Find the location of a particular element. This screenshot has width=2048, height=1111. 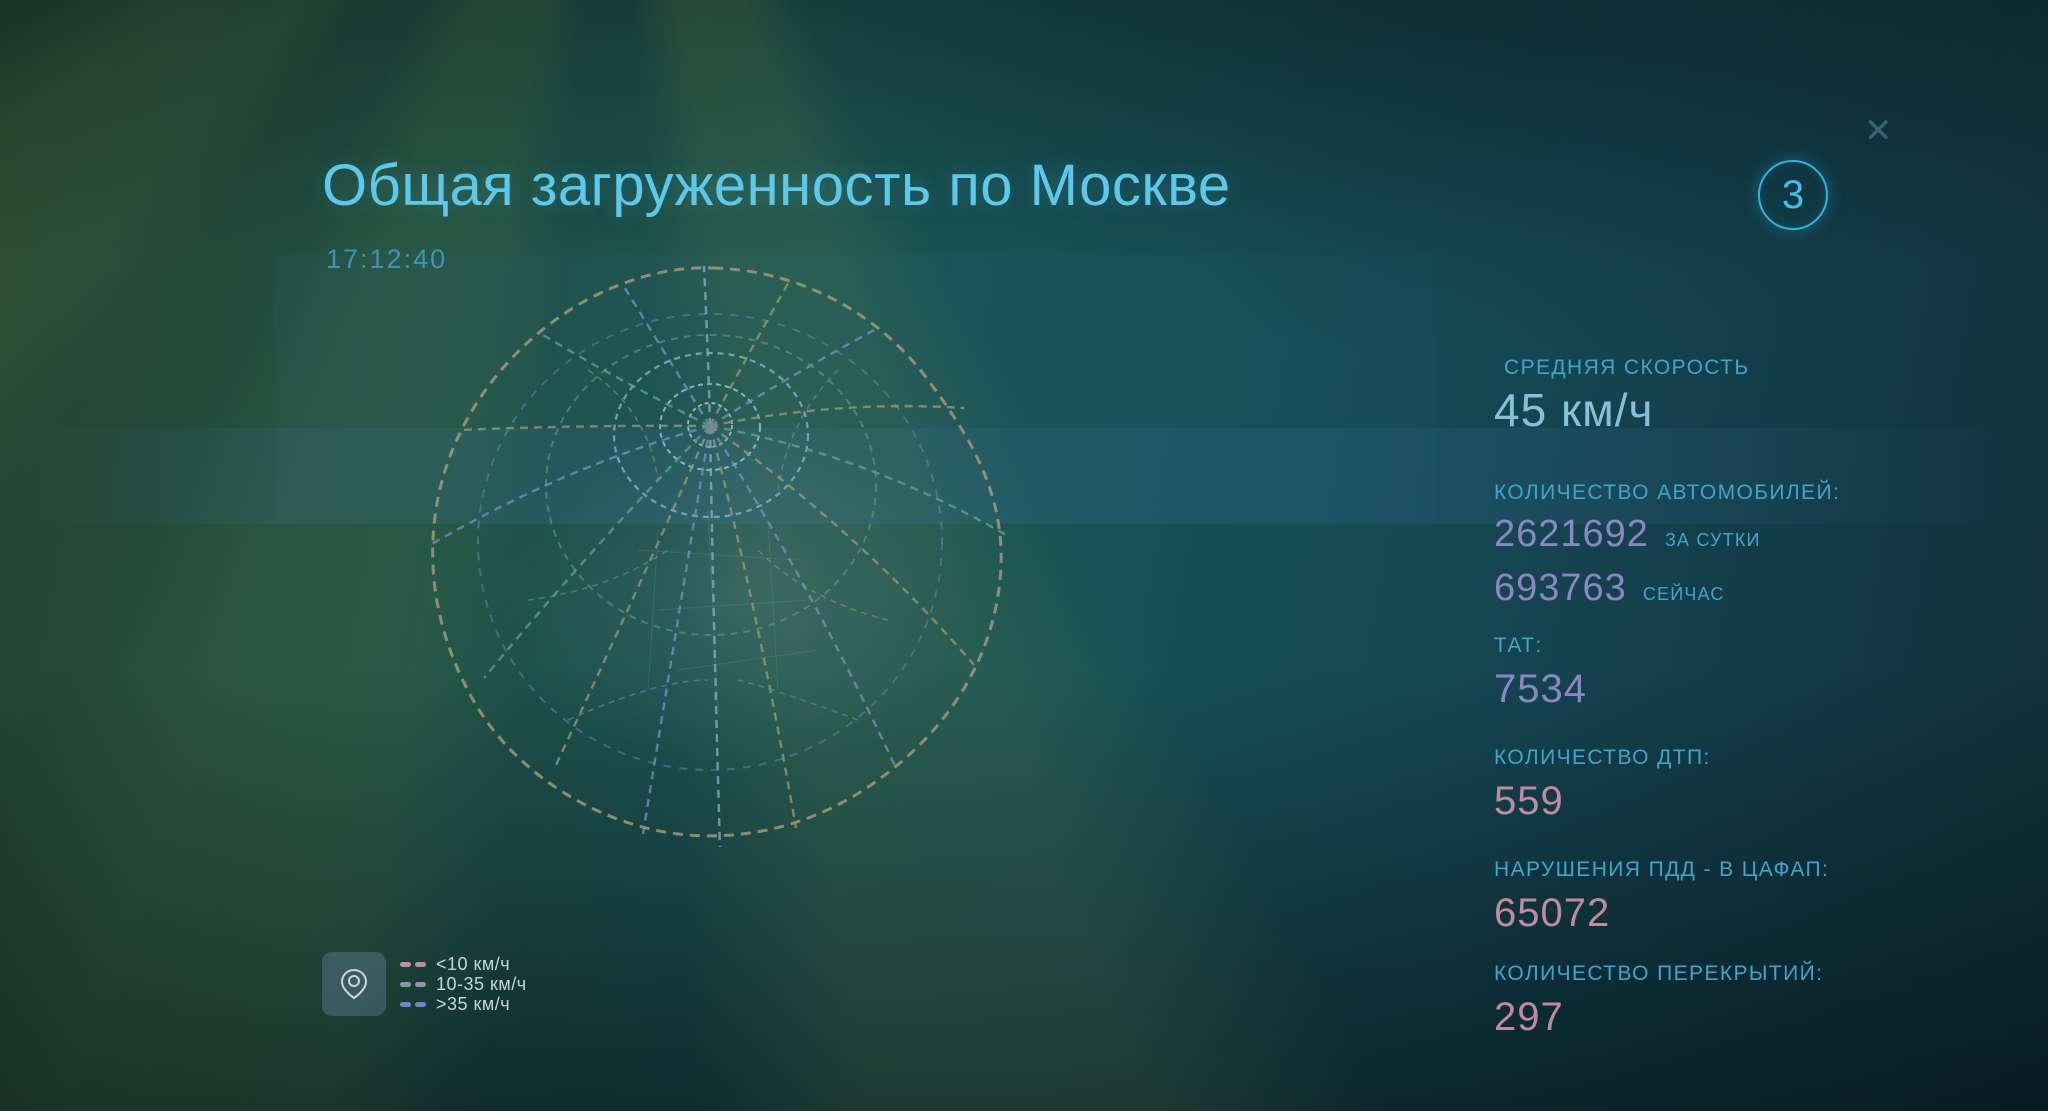

map-pin-icon is located at coordinates (354, 984).